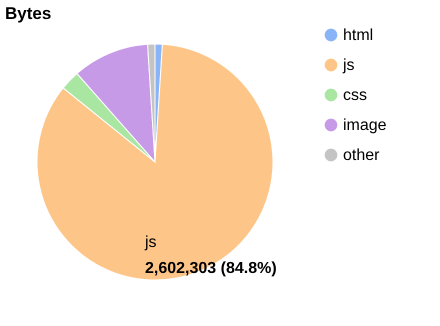 Image resolution: width=440 pixels, height=326 pixels. I want to click on text: js, so click(150, 242).